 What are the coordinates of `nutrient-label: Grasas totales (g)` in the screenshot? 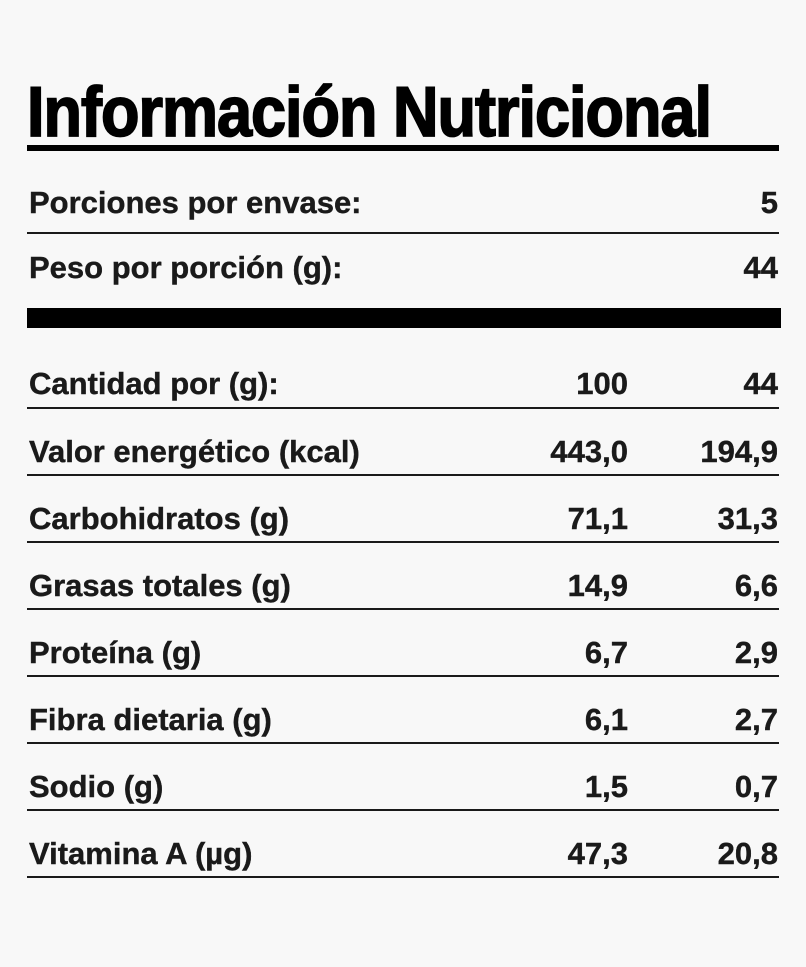 It's located at (160, 585).